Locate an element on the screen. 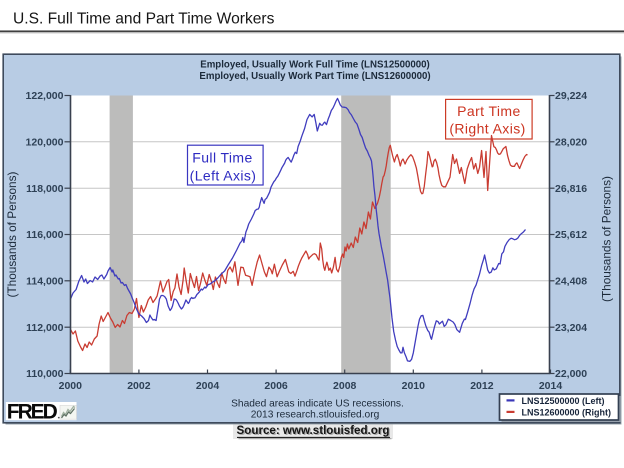  svg-text: 2014 is located at coordinates (551, 386).